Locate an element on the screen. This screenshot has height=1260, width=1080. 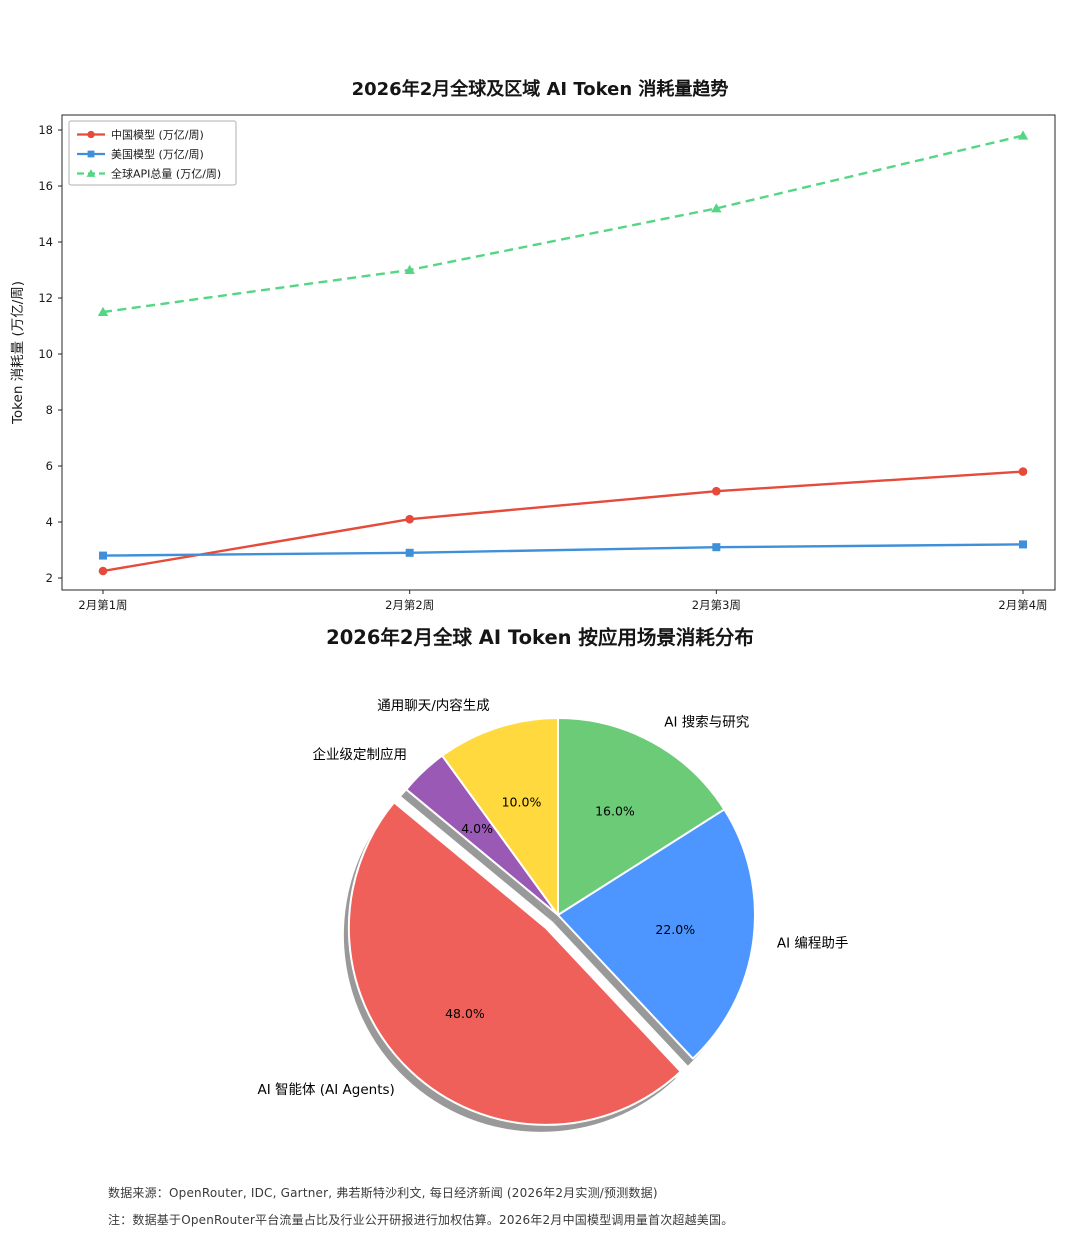
legend-label-1: 美国模型 (万亿/周) is located at coordinates (157, 154).